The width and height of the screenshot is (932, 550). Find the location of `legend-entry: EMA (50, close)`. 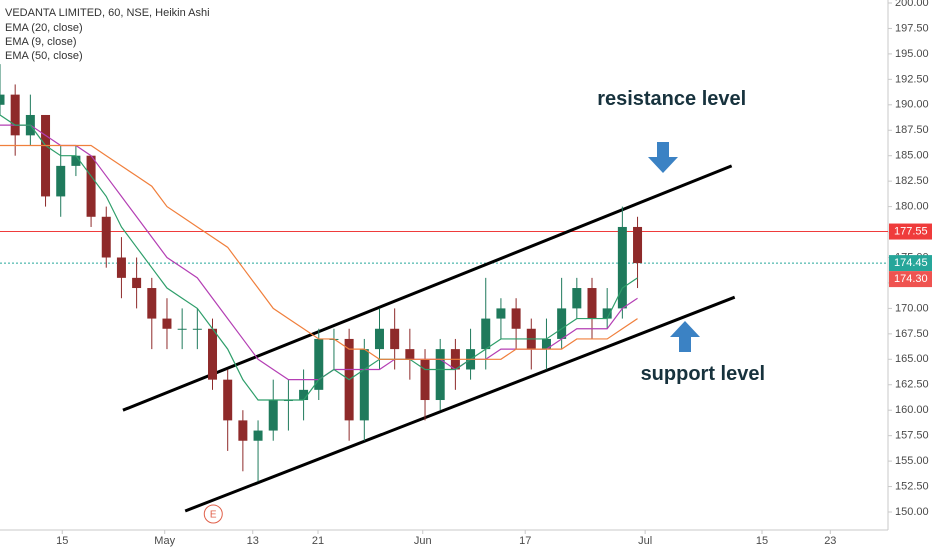

legend-entry: EMA (50, close) is located at coordinates (44, 56).